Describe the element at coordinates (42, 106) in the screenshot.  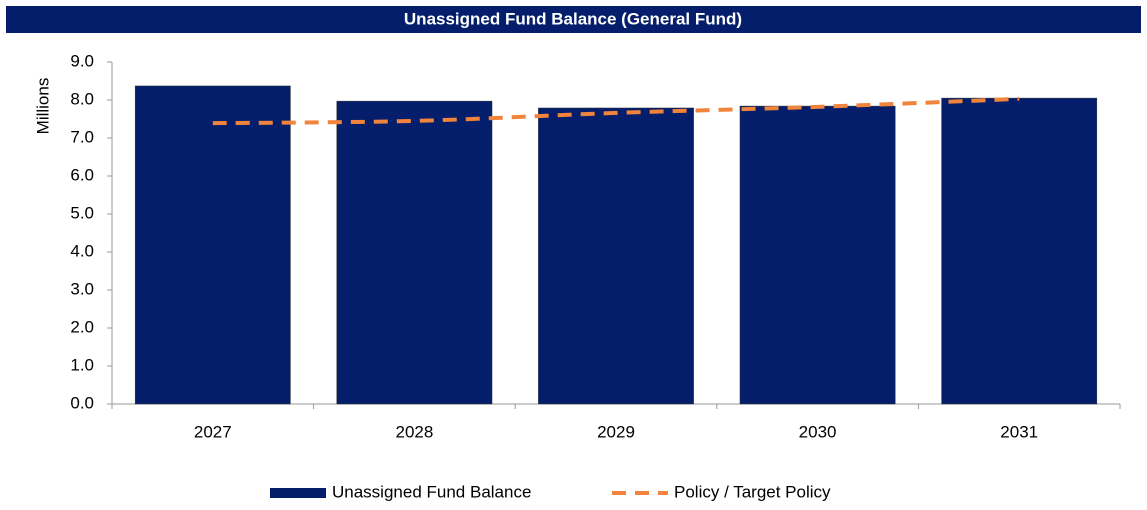
I see `y-axis-label: Millions` at that location.